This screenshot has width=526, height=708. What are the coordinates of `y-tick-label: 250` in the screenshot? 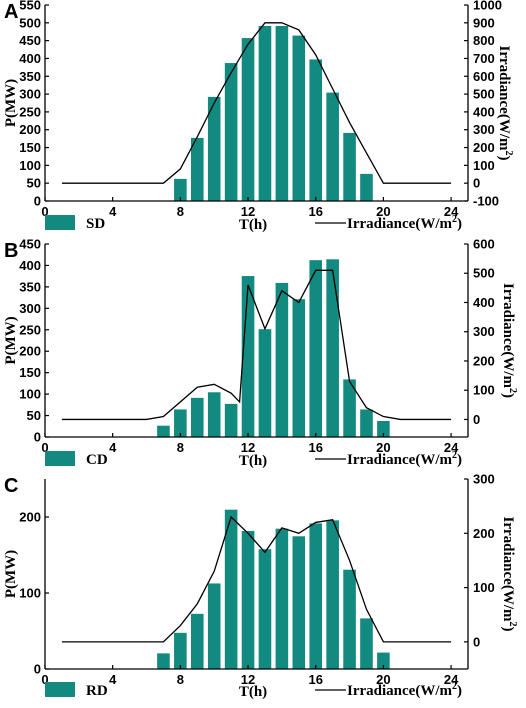 It's located at (30, 111).